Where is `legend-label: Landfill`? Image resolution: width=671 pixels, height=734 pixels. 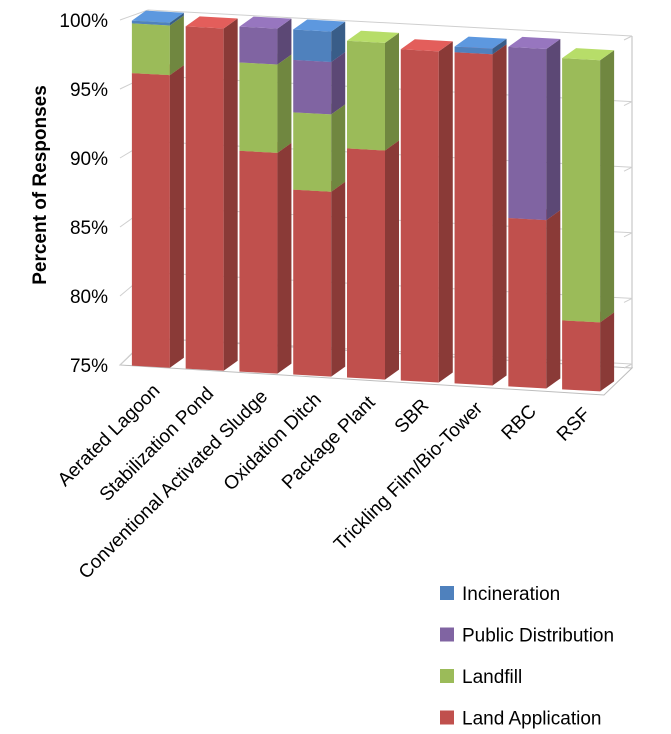
legend-label: Landfill is located at coordinates (492, 677).